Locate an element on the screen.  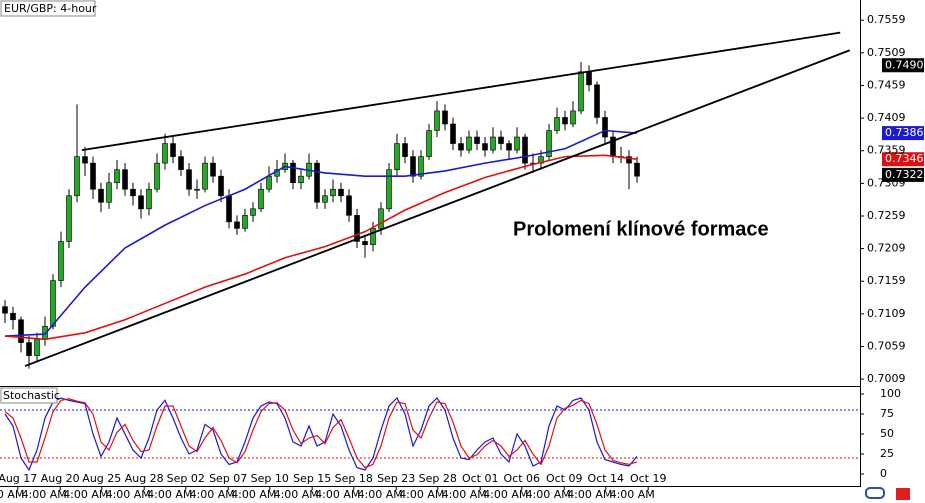
y-tick-label: 0.7209 is located at coordinates (886, 248).